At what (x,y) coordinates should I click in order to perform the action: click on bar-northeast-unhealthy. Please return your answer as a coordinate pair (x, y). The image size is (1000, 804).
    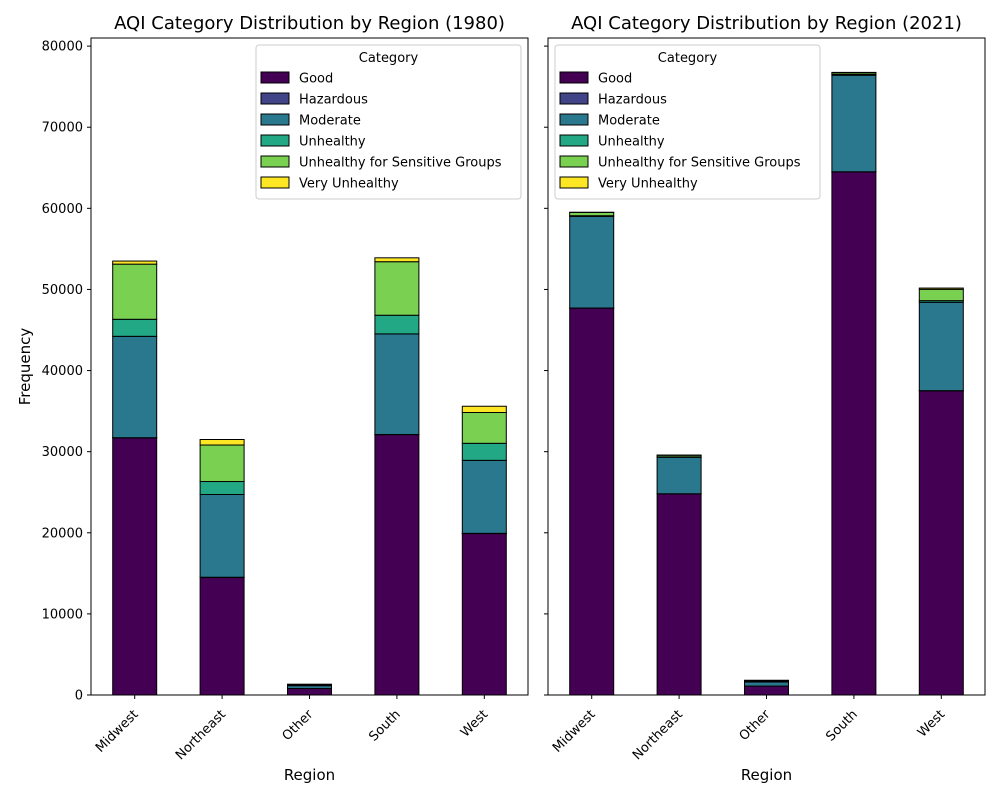
    Looking at the image, I should click on (222, 488).